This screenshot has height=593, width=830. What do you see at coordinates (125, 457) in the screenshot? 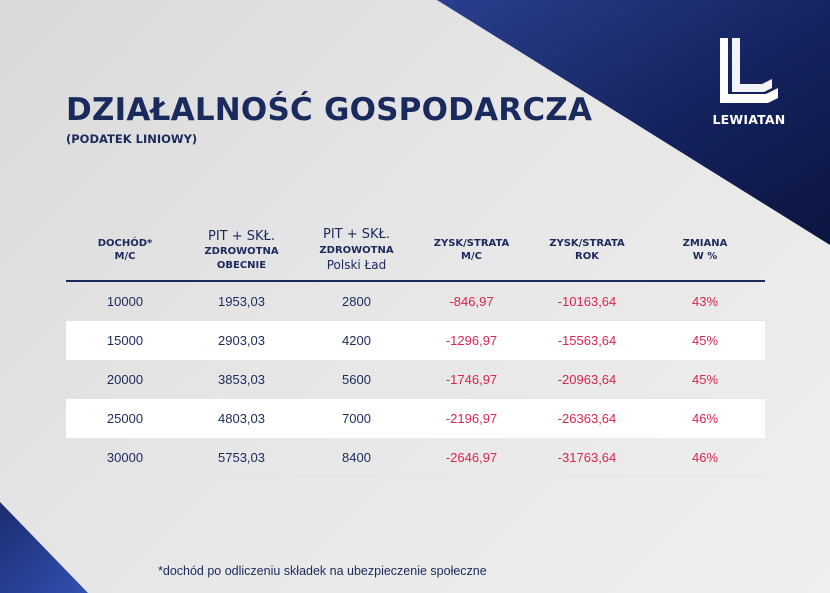
I see `cell-income: 30000` at bounding box center [125, 457].